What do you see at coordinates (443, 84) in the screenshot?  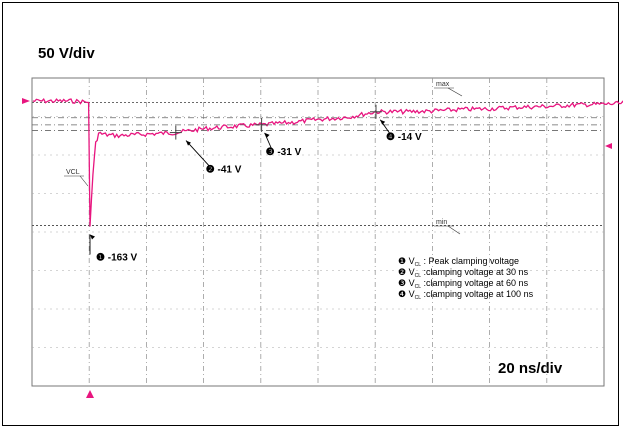 I see `max-marker-label: max` at bounding box center [443, 84].